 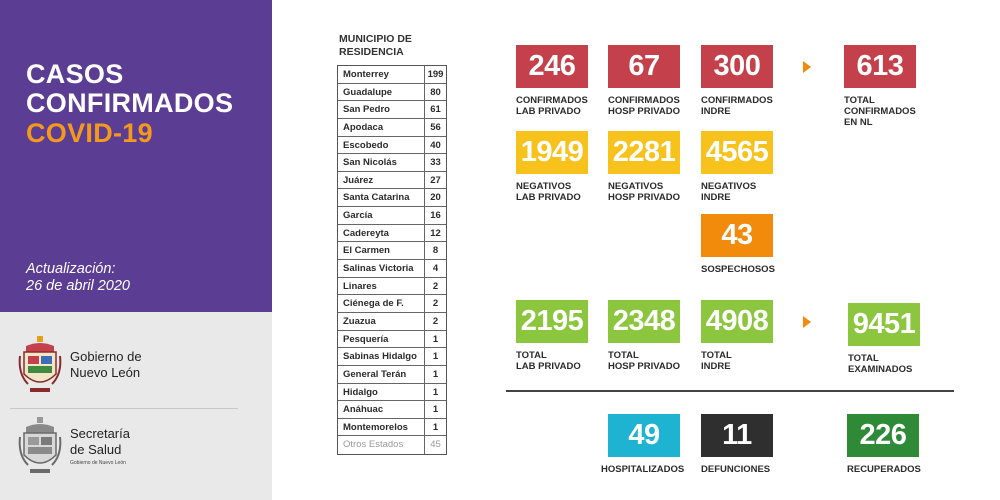 What do you see at coordinates (375, 39) in the screenshot?
I see `municipio-header-line-1: MUNICIPIO DE` at bounding box center [375, 39].